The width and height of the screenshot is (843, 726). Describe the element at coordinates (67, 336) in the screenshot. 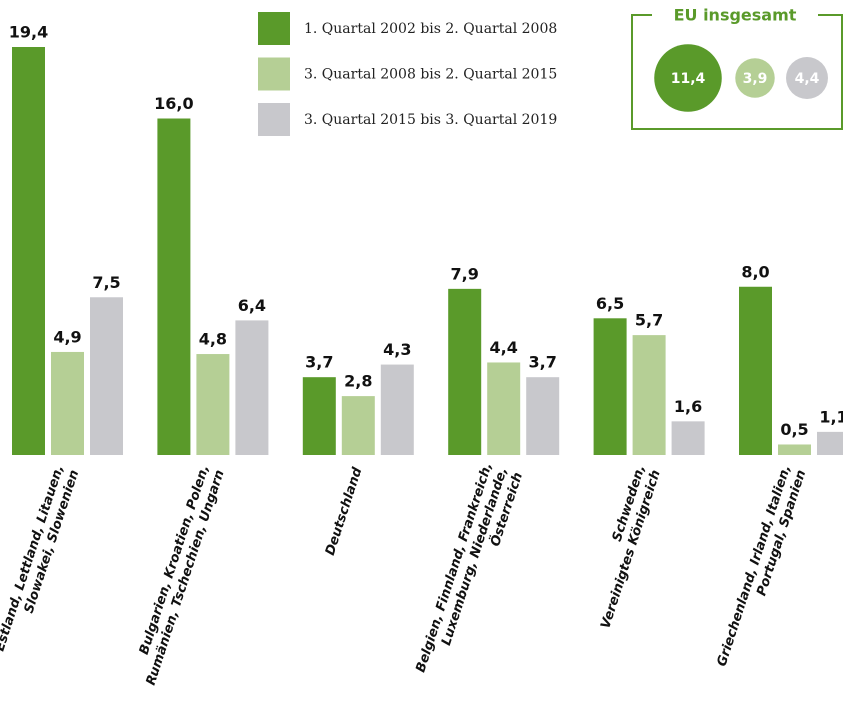

I see `value-label: 4,9` at that location.